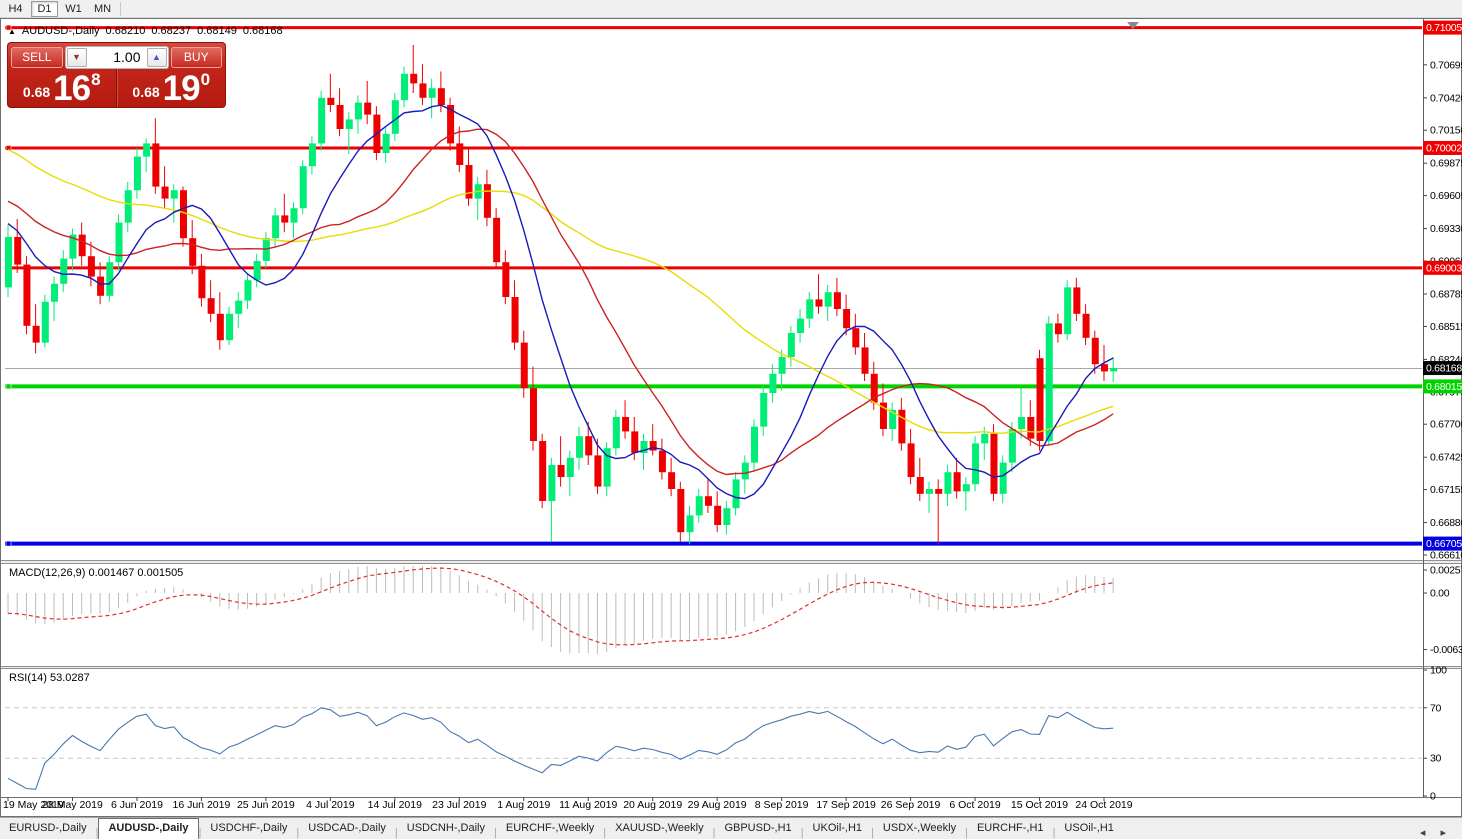 This screenshot has width=1462, height=839. What do you see at coordinates (48, 828) in the screenshot?
I see `chart-tab-eurusd-daily: EURUSD-,Daily` at bounding box center [48, 828].